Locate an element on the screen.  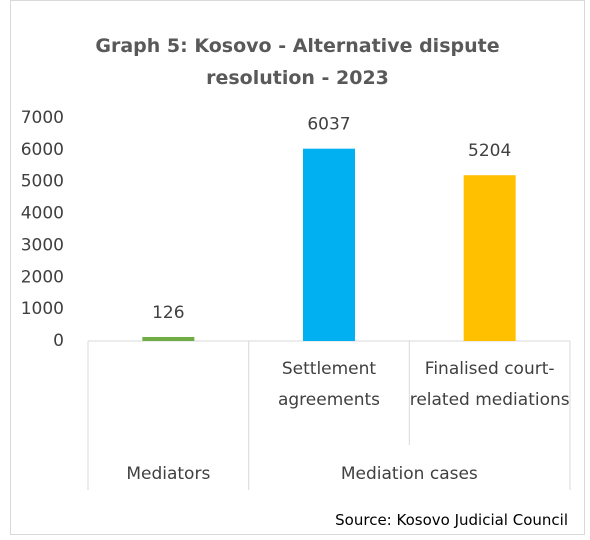
y-tick-label: 2000 is located at coordinates (42, 277).